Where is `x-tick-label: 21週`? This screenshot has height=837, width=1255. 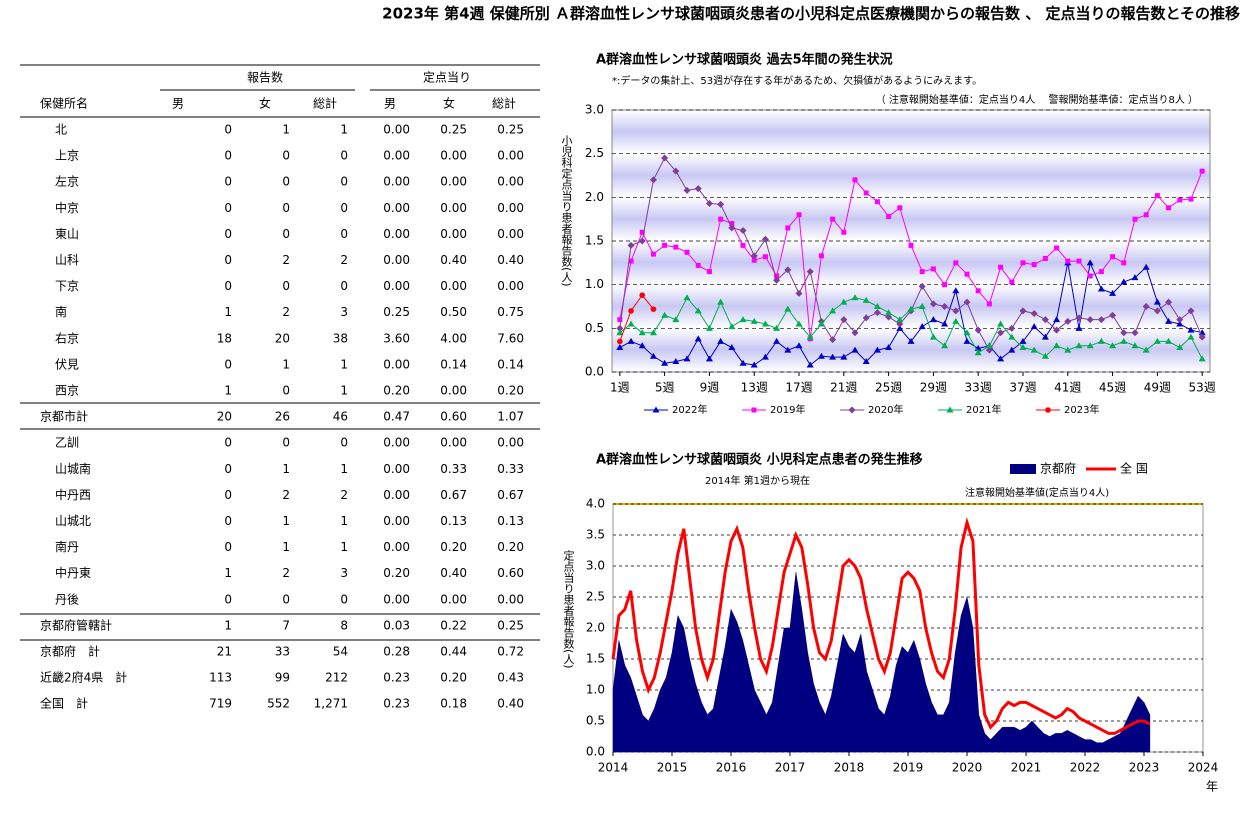 x-tick-label: 21週 is located at coordinates (843, 388).